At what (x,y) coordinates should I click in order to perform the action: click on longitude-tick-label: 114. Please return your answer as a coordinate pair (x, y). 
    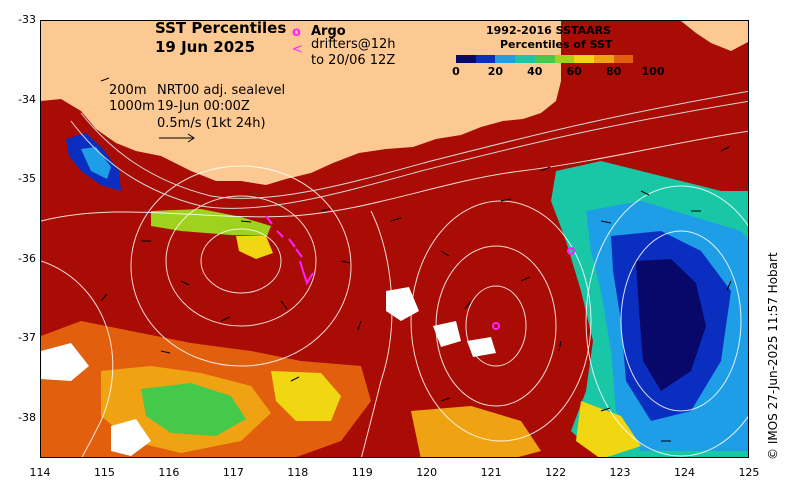
    Looking at the image, I should click on (40, 472).